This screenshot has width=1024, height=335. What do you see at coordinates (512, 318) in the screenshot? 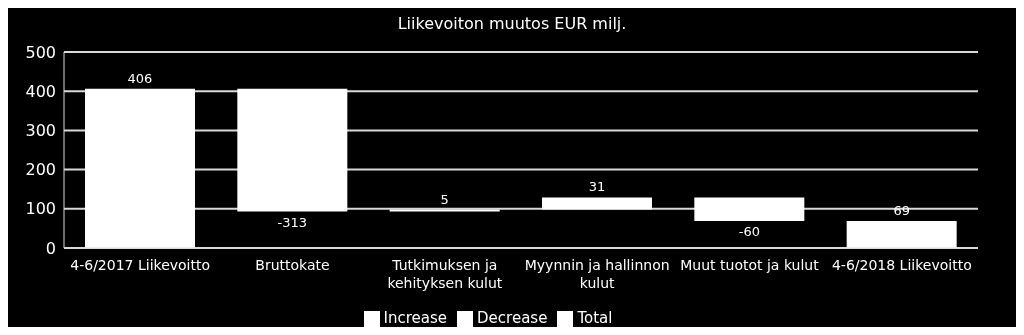
I see `legend-label: Decrease` at bounding box center [512, 318].